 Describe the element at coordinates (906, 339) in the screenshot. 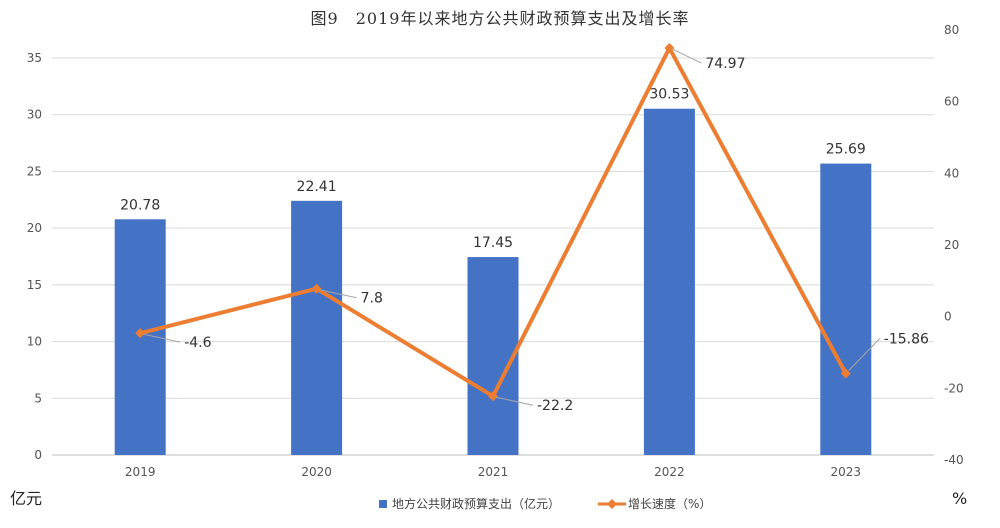

I see `line-data-label: -15.86` at that location.